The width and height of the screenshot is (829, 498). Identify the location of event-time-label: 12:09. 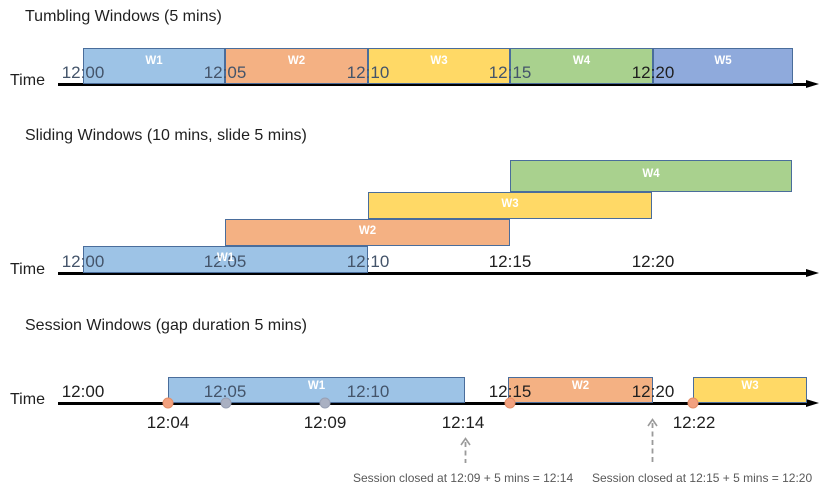
(325, 422).